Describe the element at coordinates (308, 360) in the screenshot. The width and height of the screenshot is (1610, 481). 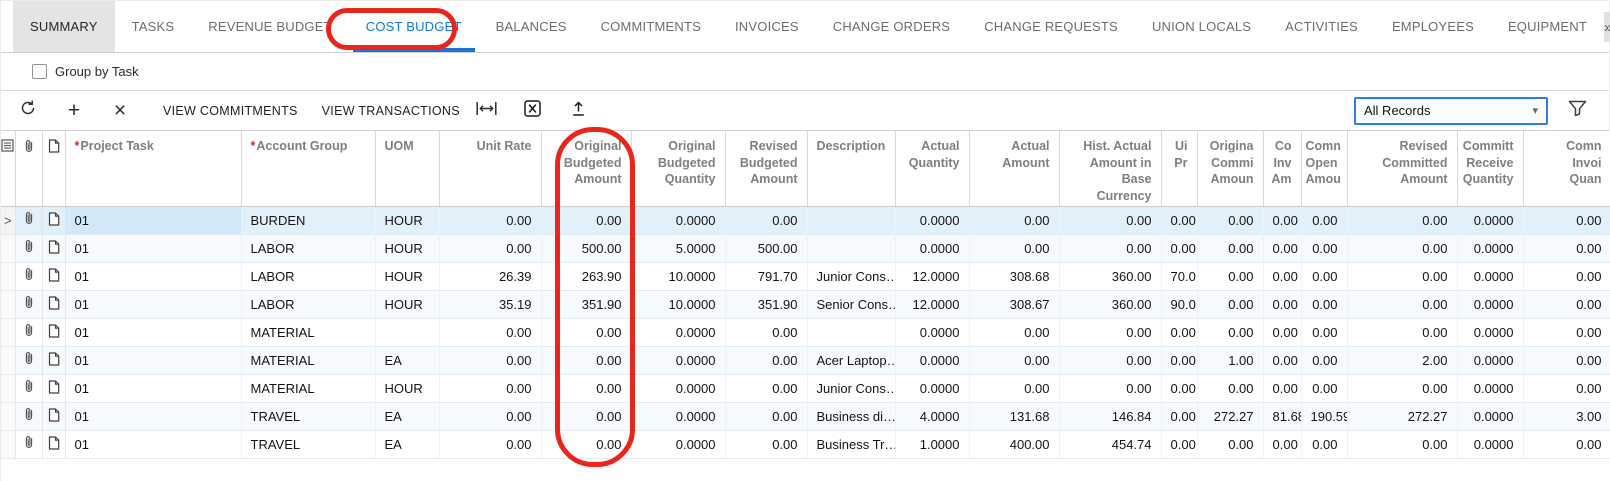
I see `cell-accountGroup: MATERIAL` at that location.